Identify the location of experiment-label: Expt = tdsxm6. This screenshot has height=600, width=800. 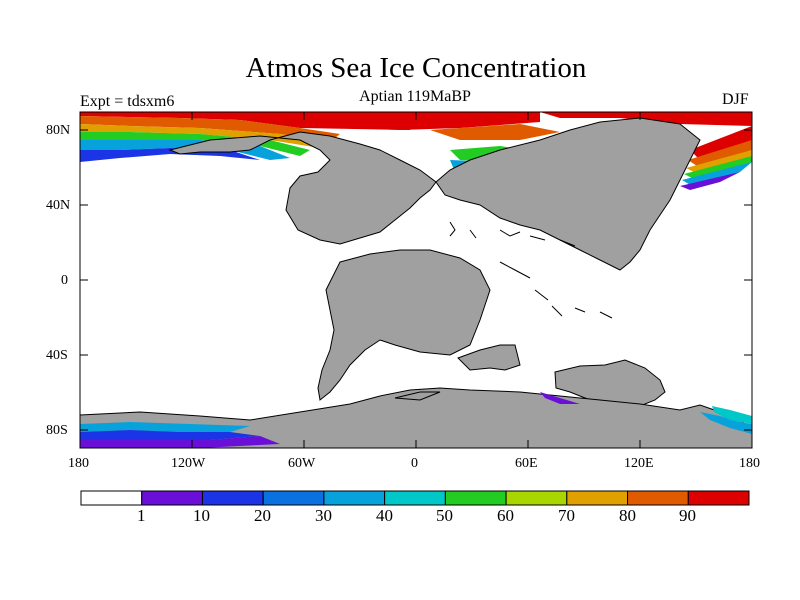
(127, 101).